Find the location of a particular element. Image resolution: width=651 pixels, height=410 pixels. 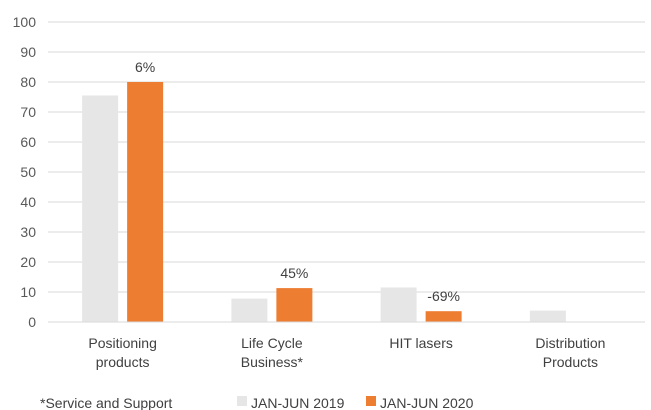

legend-swatch-2019 is located at coordinates (242, 401).